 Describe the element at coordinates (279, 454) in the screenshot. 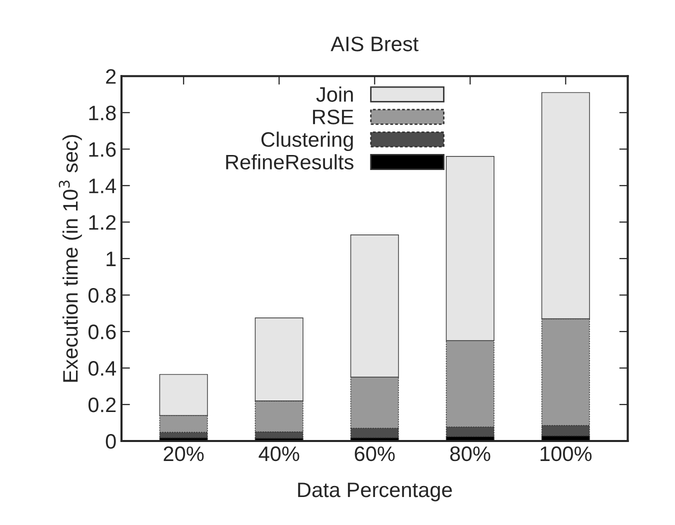

I see `x-tick-label: 40%` at that location.